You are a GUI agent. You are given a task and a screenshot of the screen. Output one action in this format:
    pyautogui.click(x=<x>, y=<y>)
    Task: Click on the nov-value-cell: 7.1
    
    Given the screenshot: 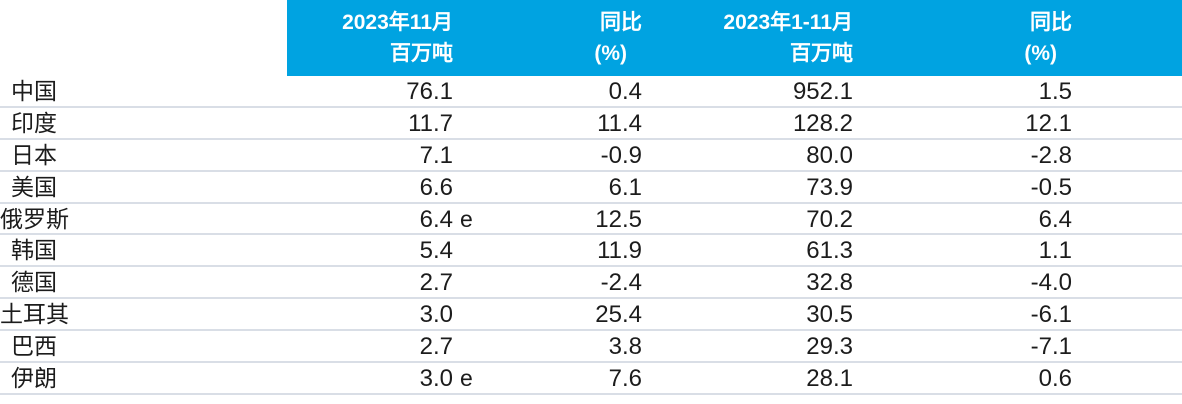 What is the action you would take?
    pyautogui.click(x=436, y=155)
    